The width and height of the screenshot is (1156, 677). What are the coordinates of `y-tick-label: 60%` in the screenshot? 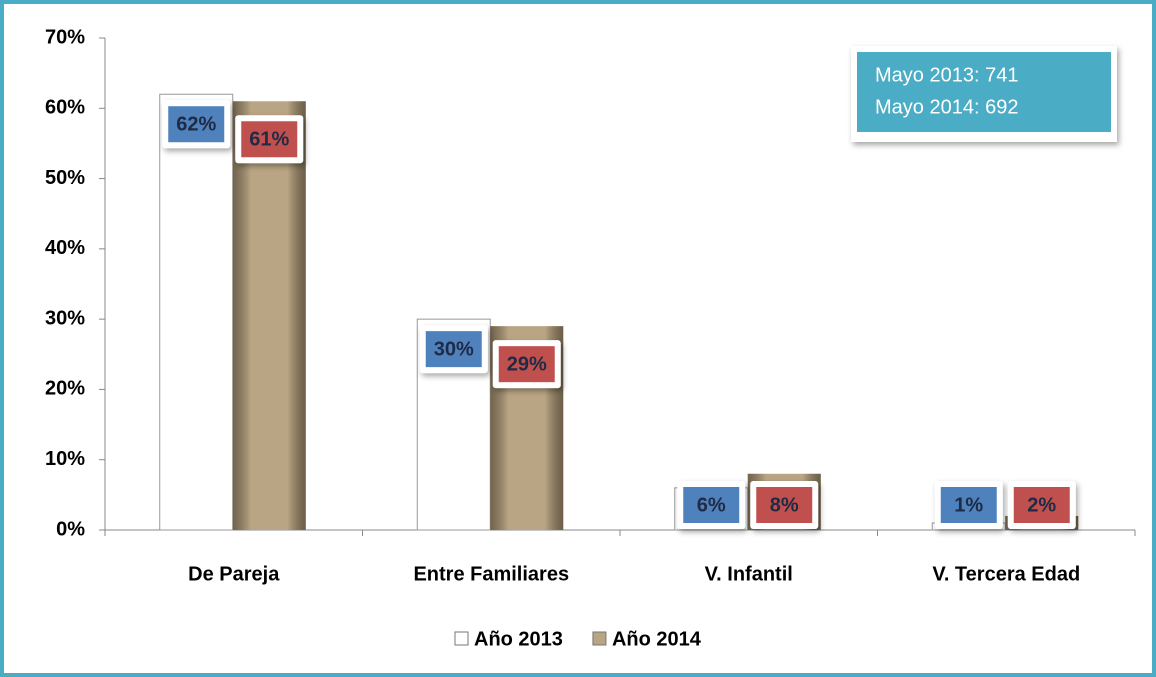 It's located at (65, 108).